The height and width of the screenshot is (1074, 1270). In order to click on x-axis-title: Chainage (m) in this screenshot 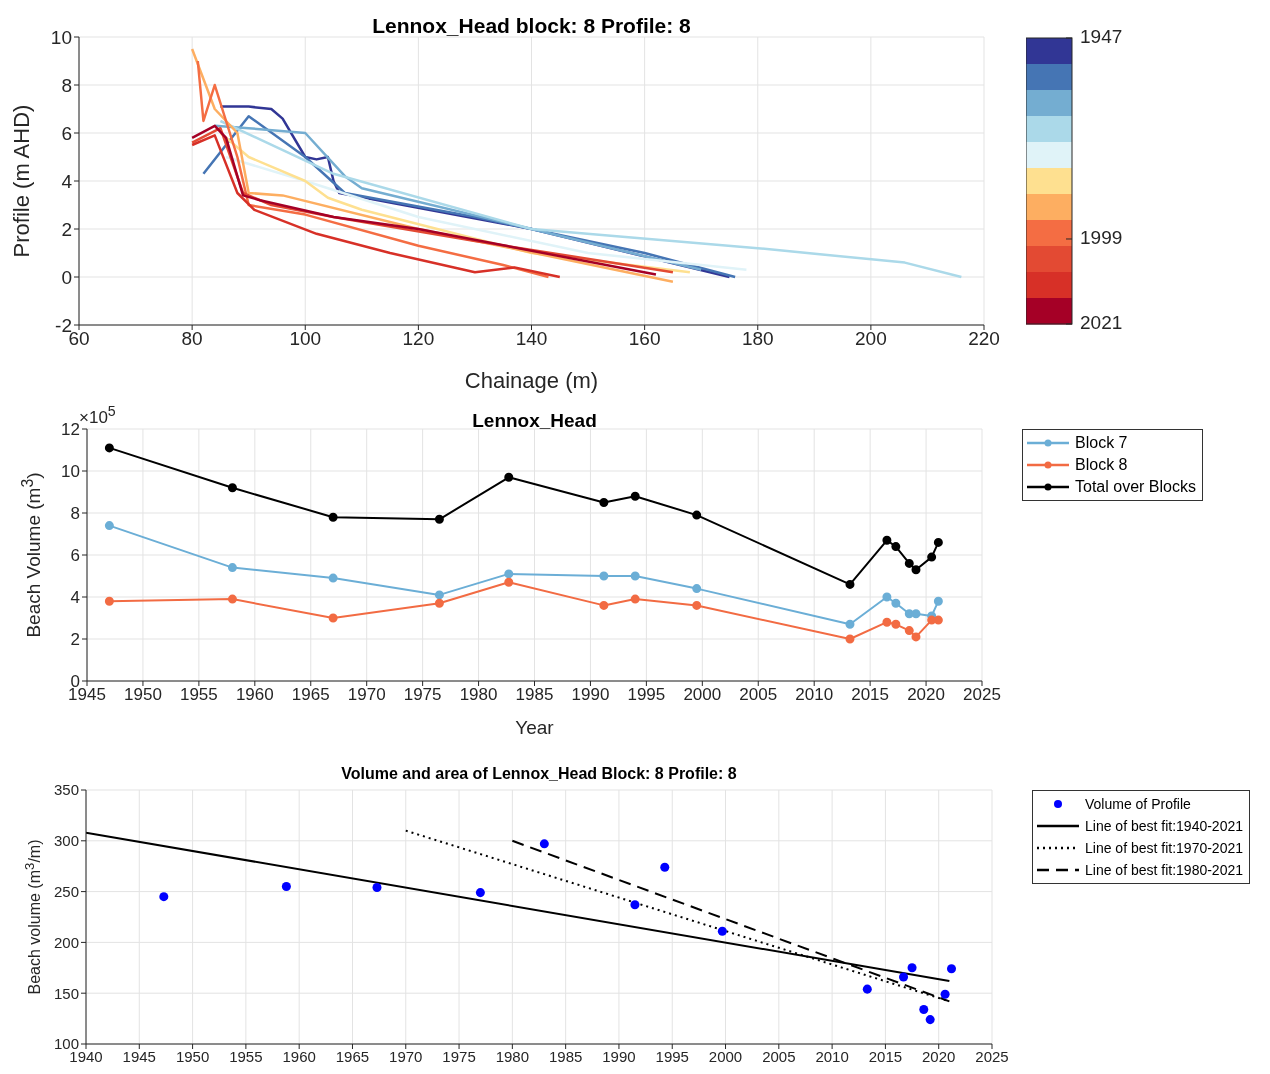, I will do `click(531, 381)`.